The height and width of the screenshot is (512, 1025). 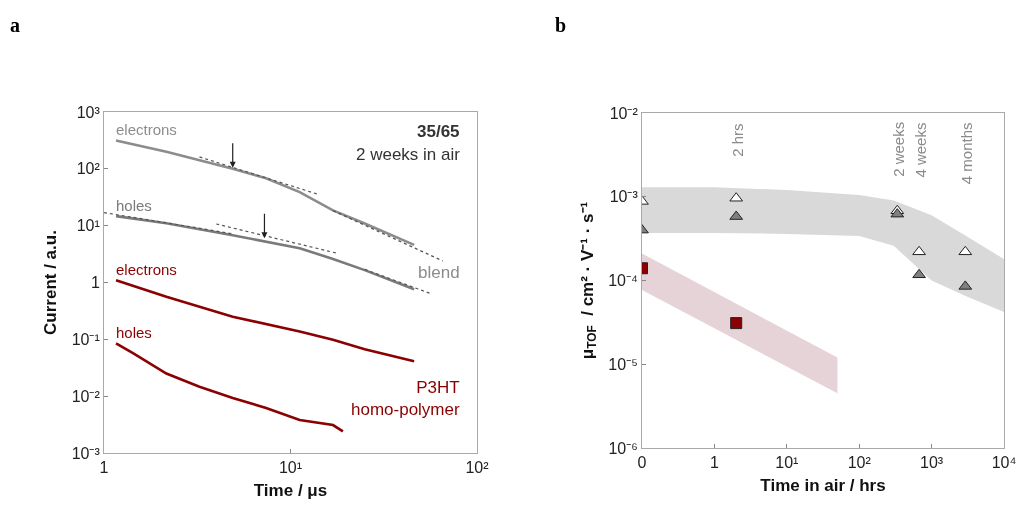 I want to click on annotation: 2 weeks in air, so click(x=408, y=154).